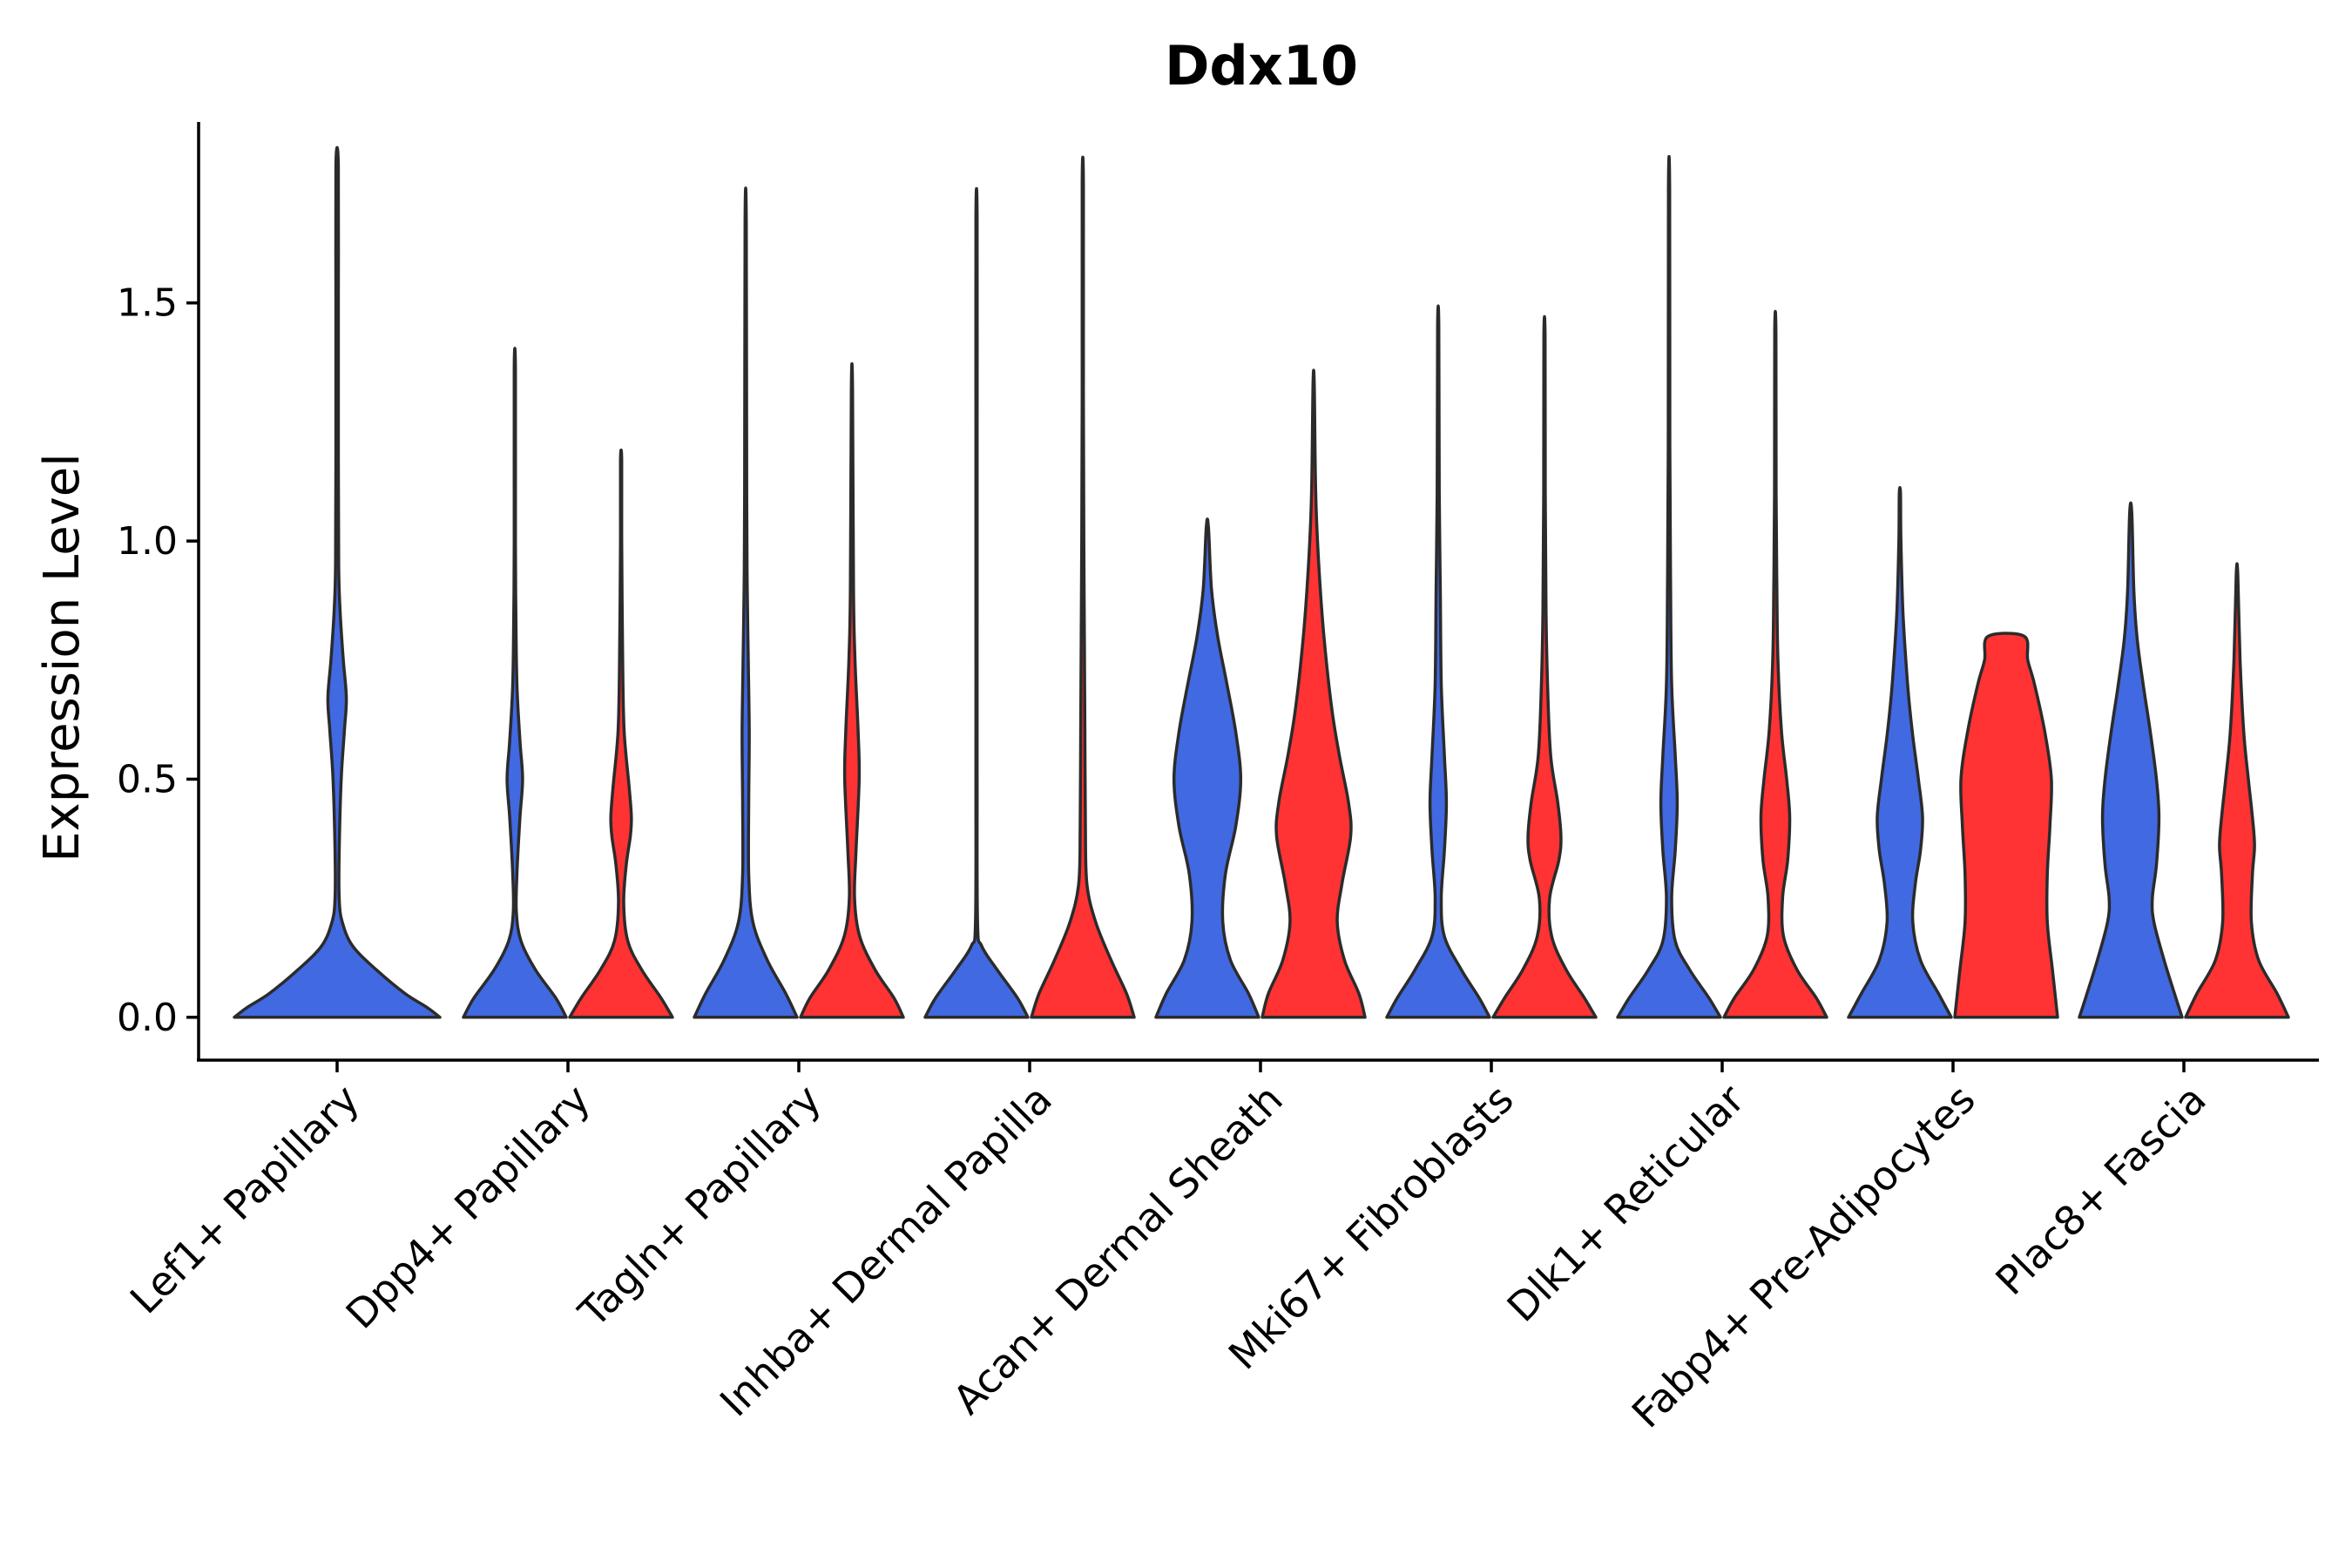 The height and width of the screenshot is (1568, 2352). Describe the element at coordinates (147, 303) in the screenshot. I see `y-tick-label: 1.5` at that location.